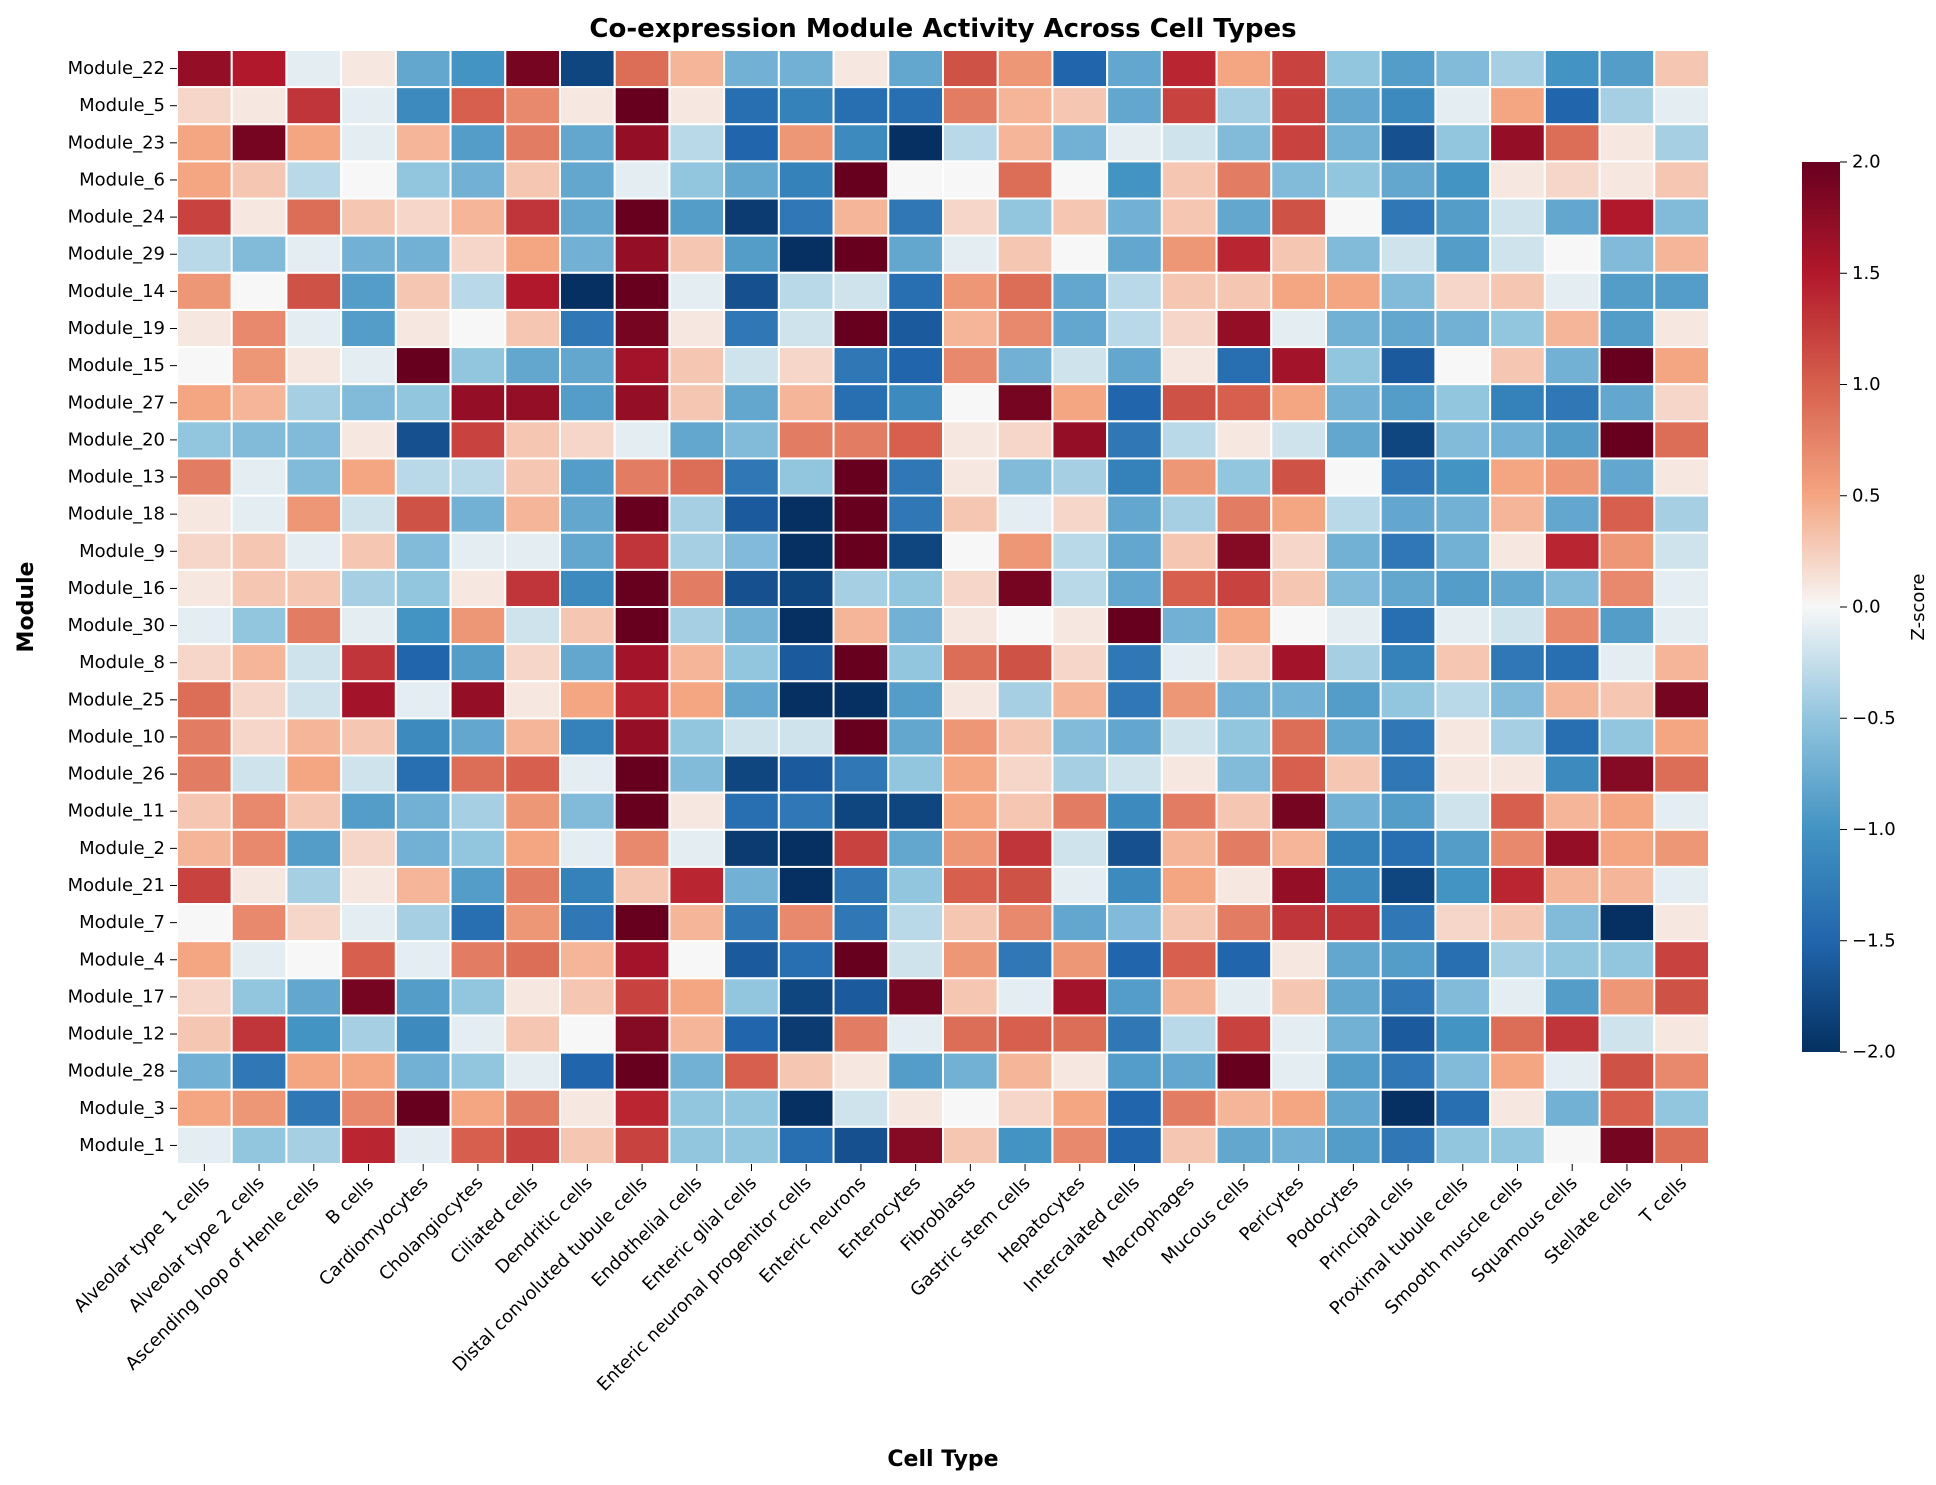 The image size is (1936, 1485). What do you see at coordinates (116, 291) in the screenshot?
I see `row-label: Module_14` at bounding box center [116, 291].